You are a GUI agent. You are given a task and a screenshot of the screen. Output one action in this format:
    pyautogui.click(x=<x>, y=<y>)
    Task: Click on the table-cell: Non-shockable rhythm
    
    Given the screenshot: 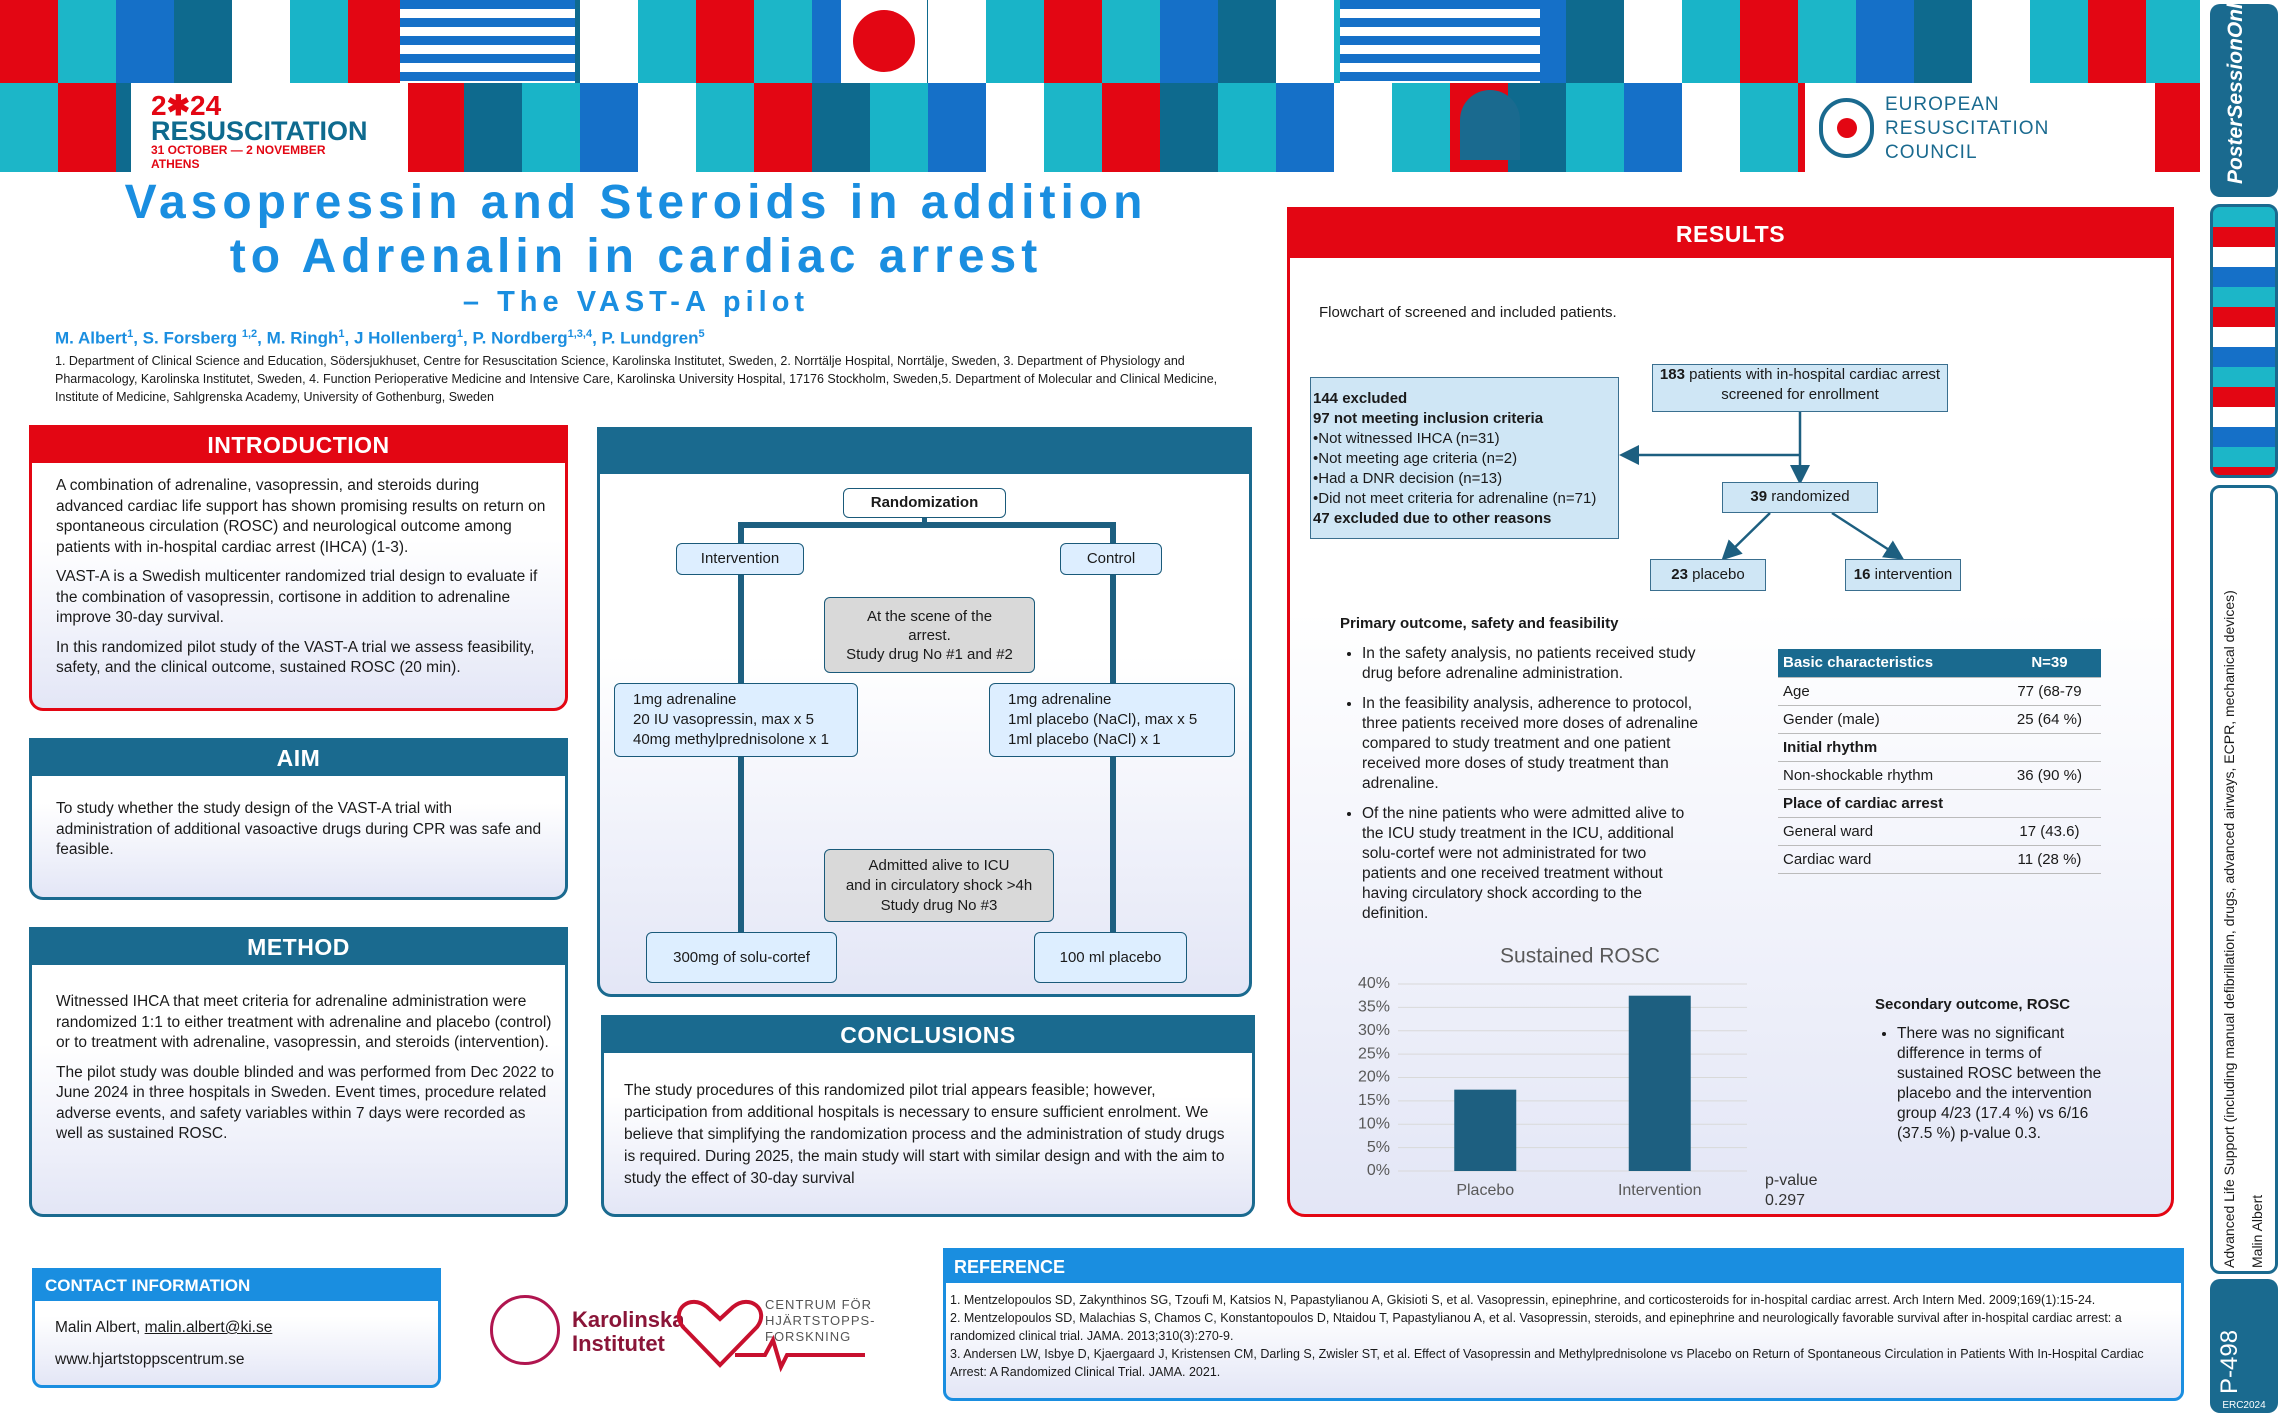 What is the action you would take?
    pyautogui.click(x=1888, y=775)
    